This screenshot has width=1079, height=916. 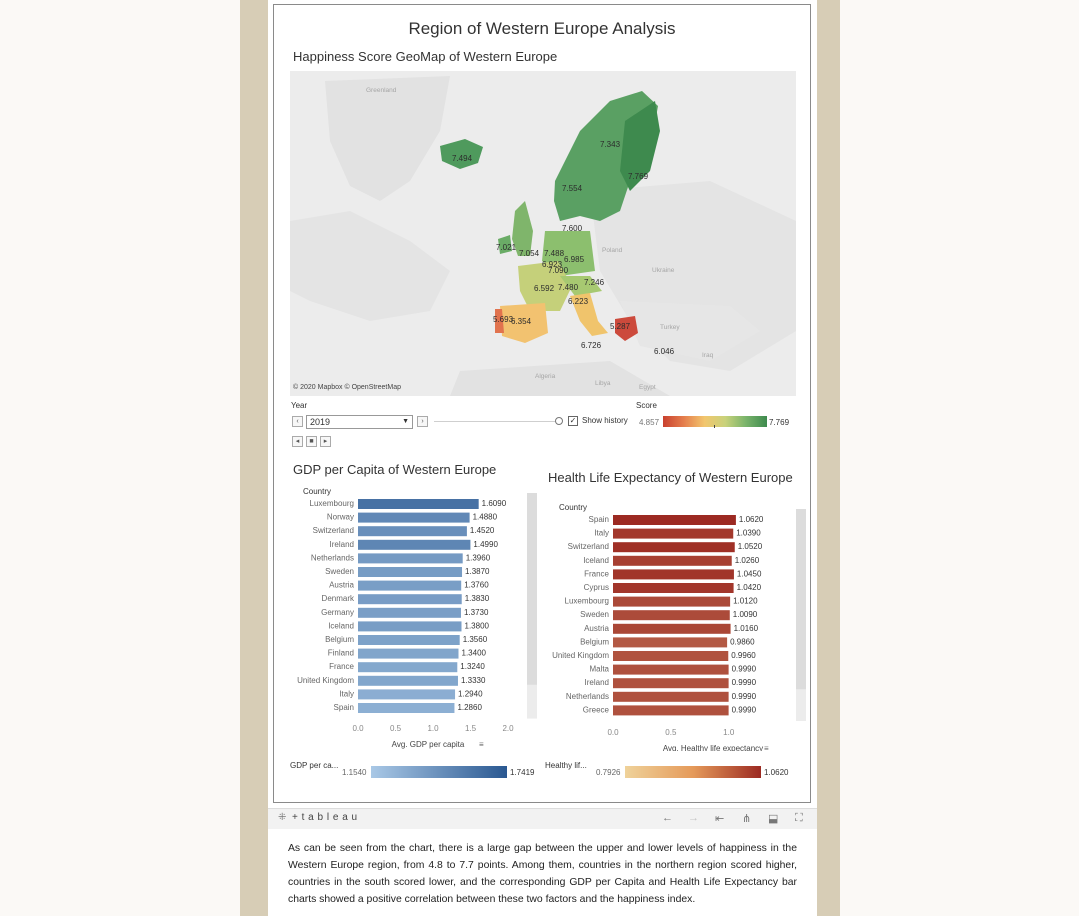 What do you see at coordinates (749, 573) in the screenshot?
I see `bar-value-label: 1.0450` at bounding box center [749, 573].